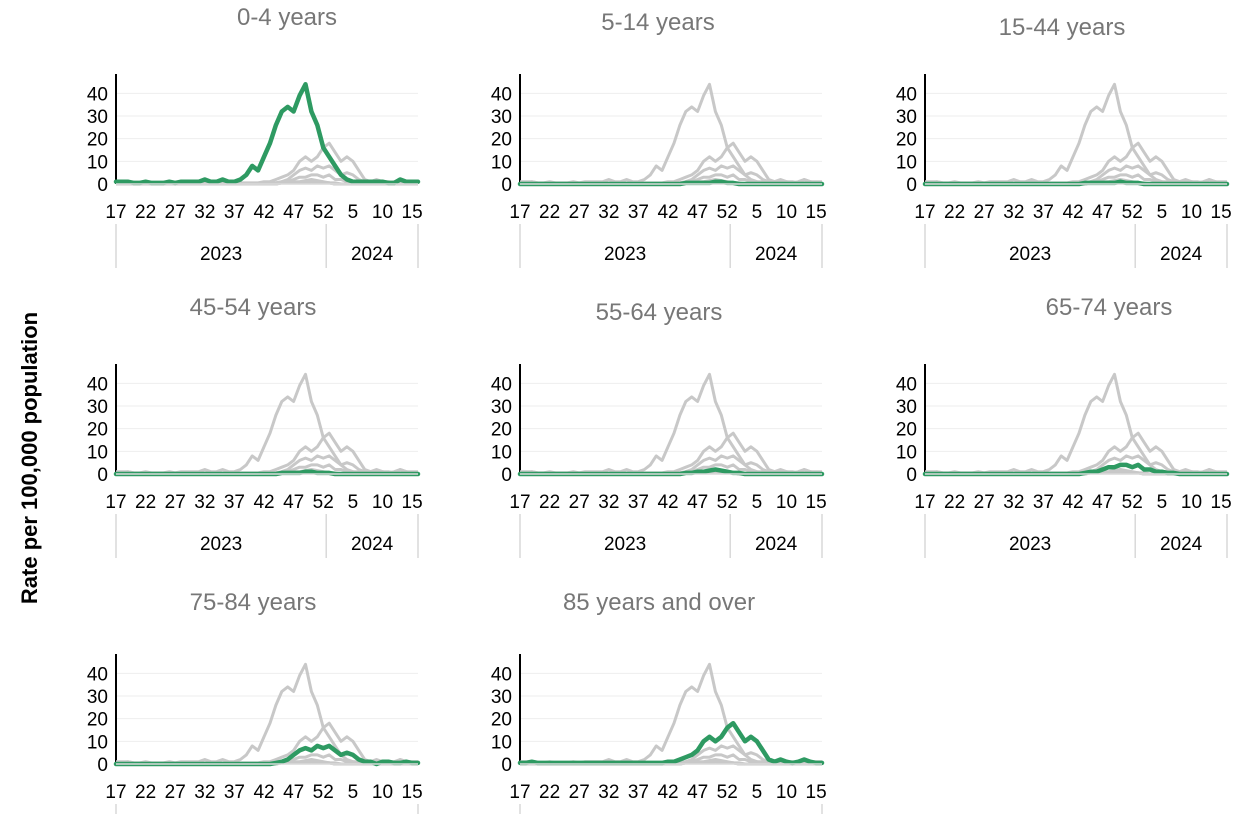 The height and width of the screenshot is (814, 1238). Describe the element at coordinates (659, 312) in the screenshot. I see `panel-title: 55-64 years` at that location.